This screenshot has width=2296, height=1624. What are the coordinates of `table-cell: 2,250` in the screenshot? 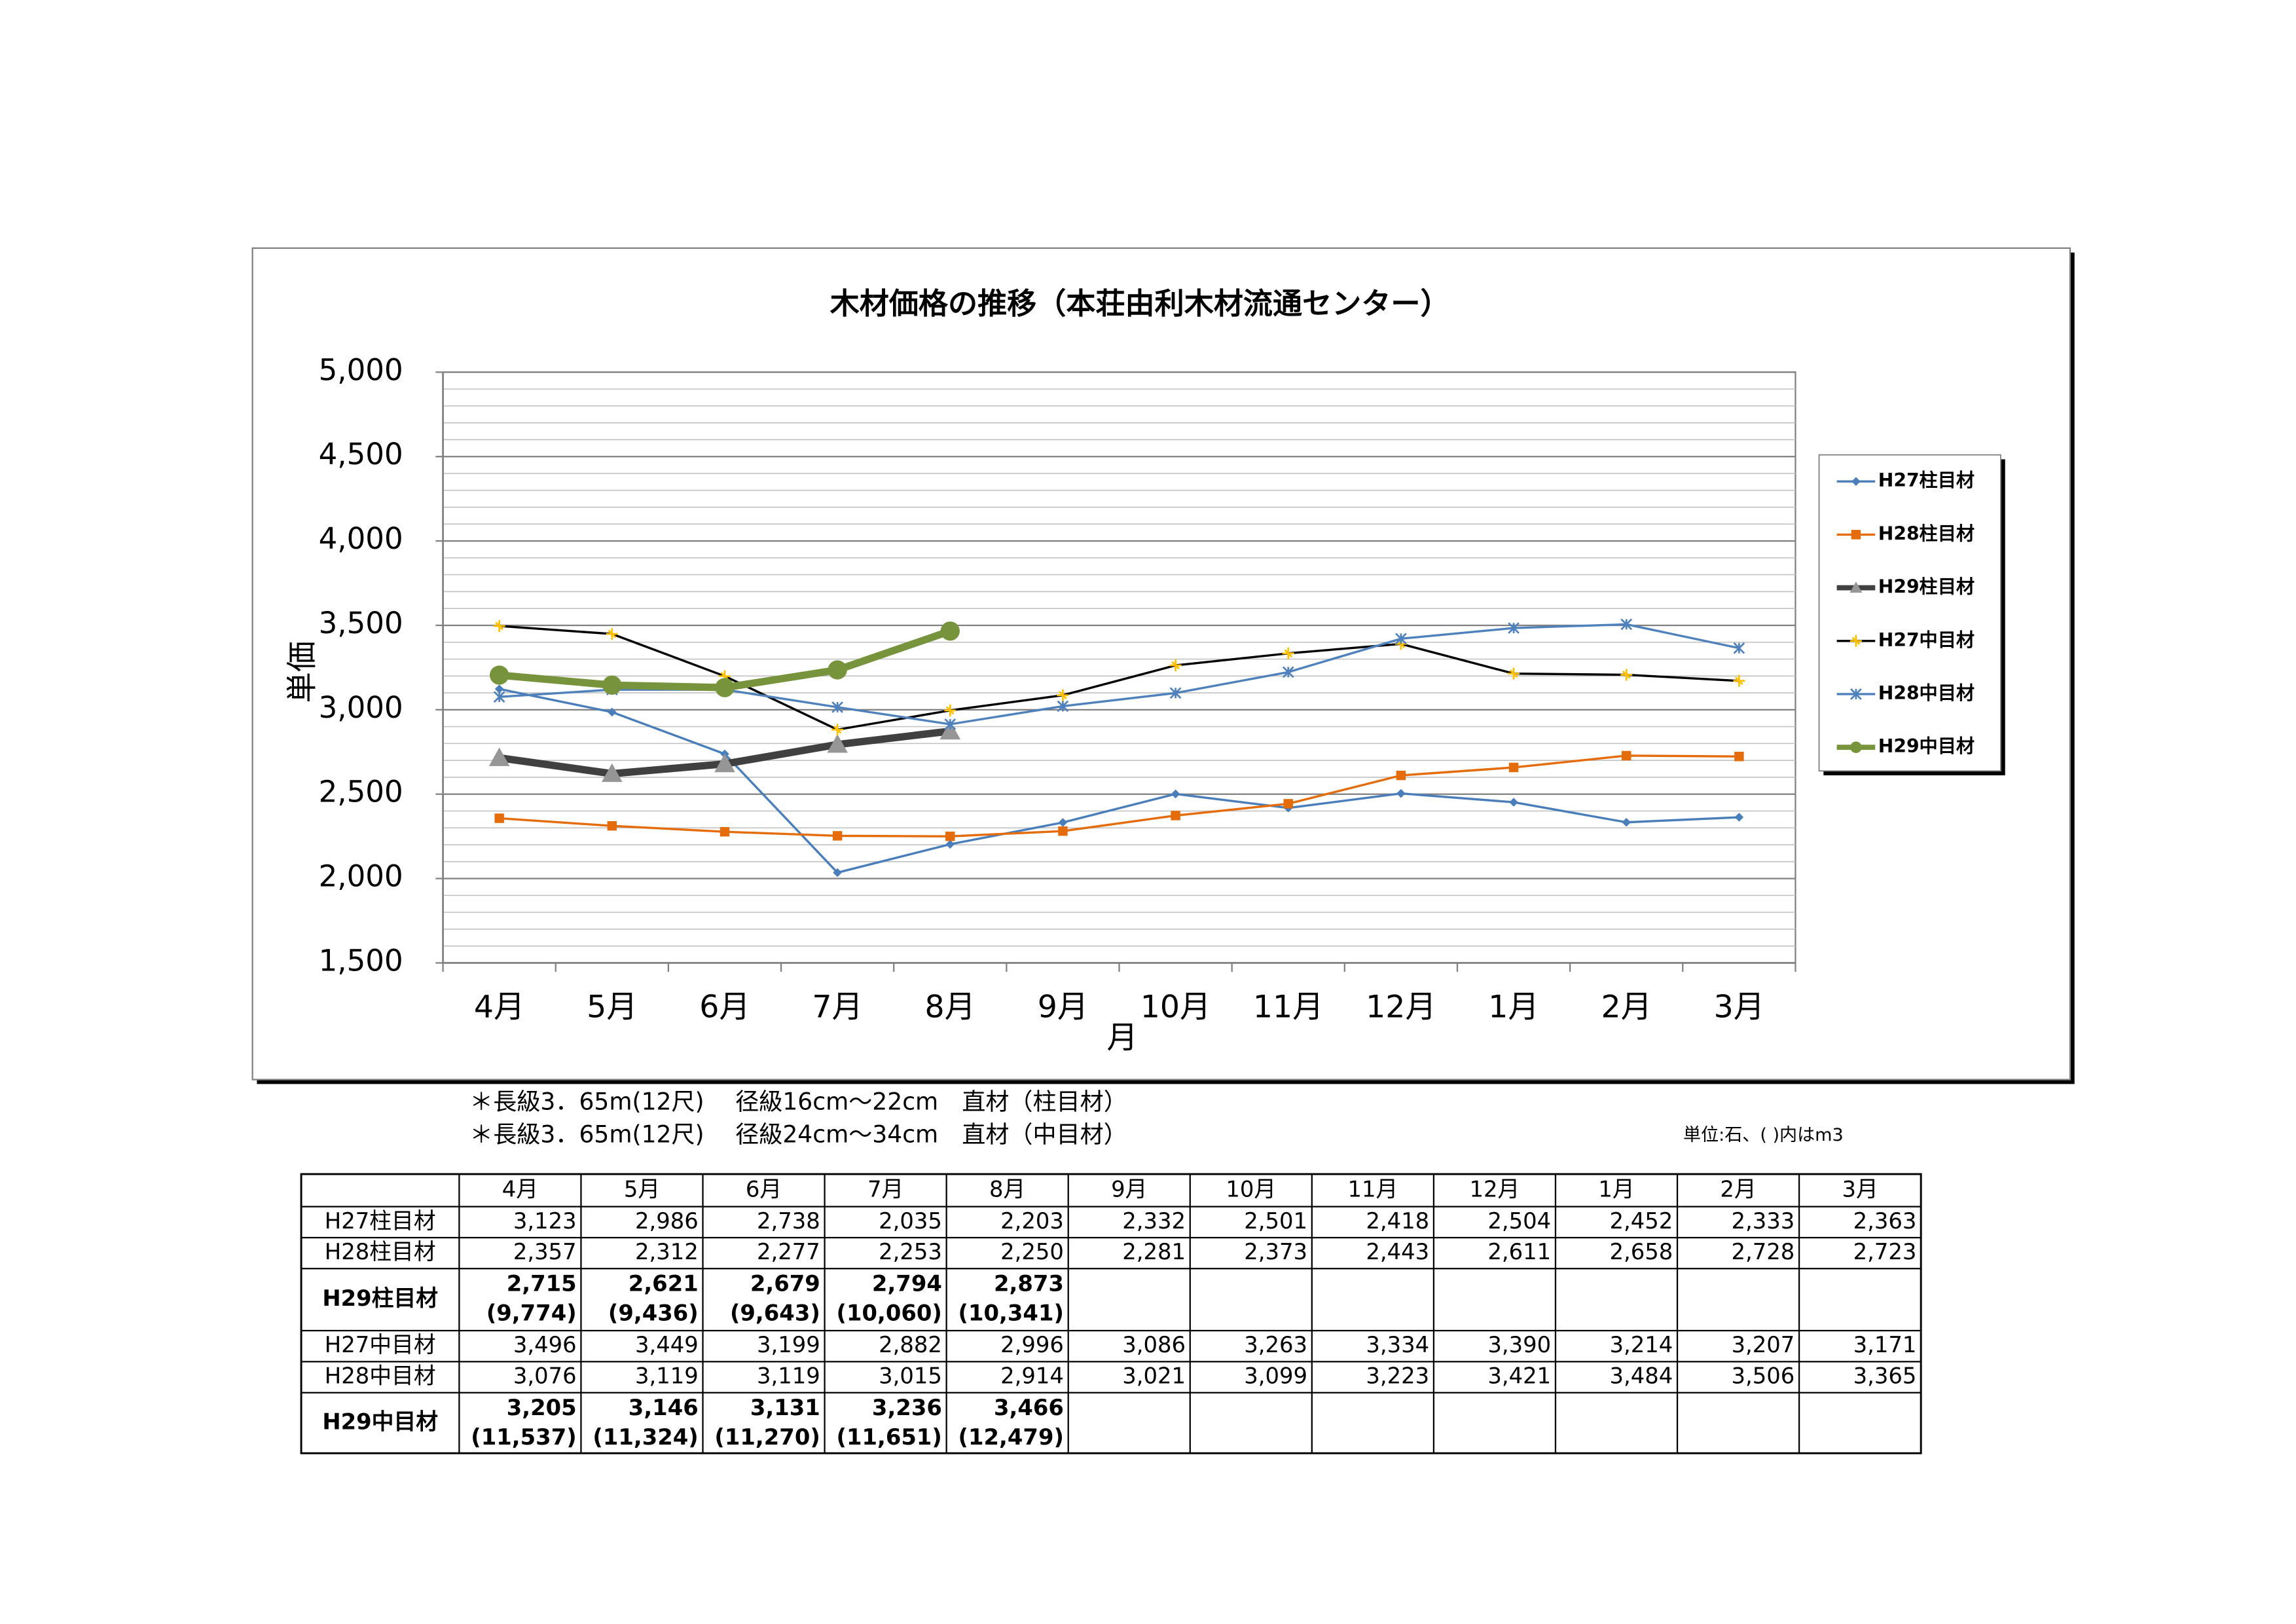 It's located at (1032, 1251).